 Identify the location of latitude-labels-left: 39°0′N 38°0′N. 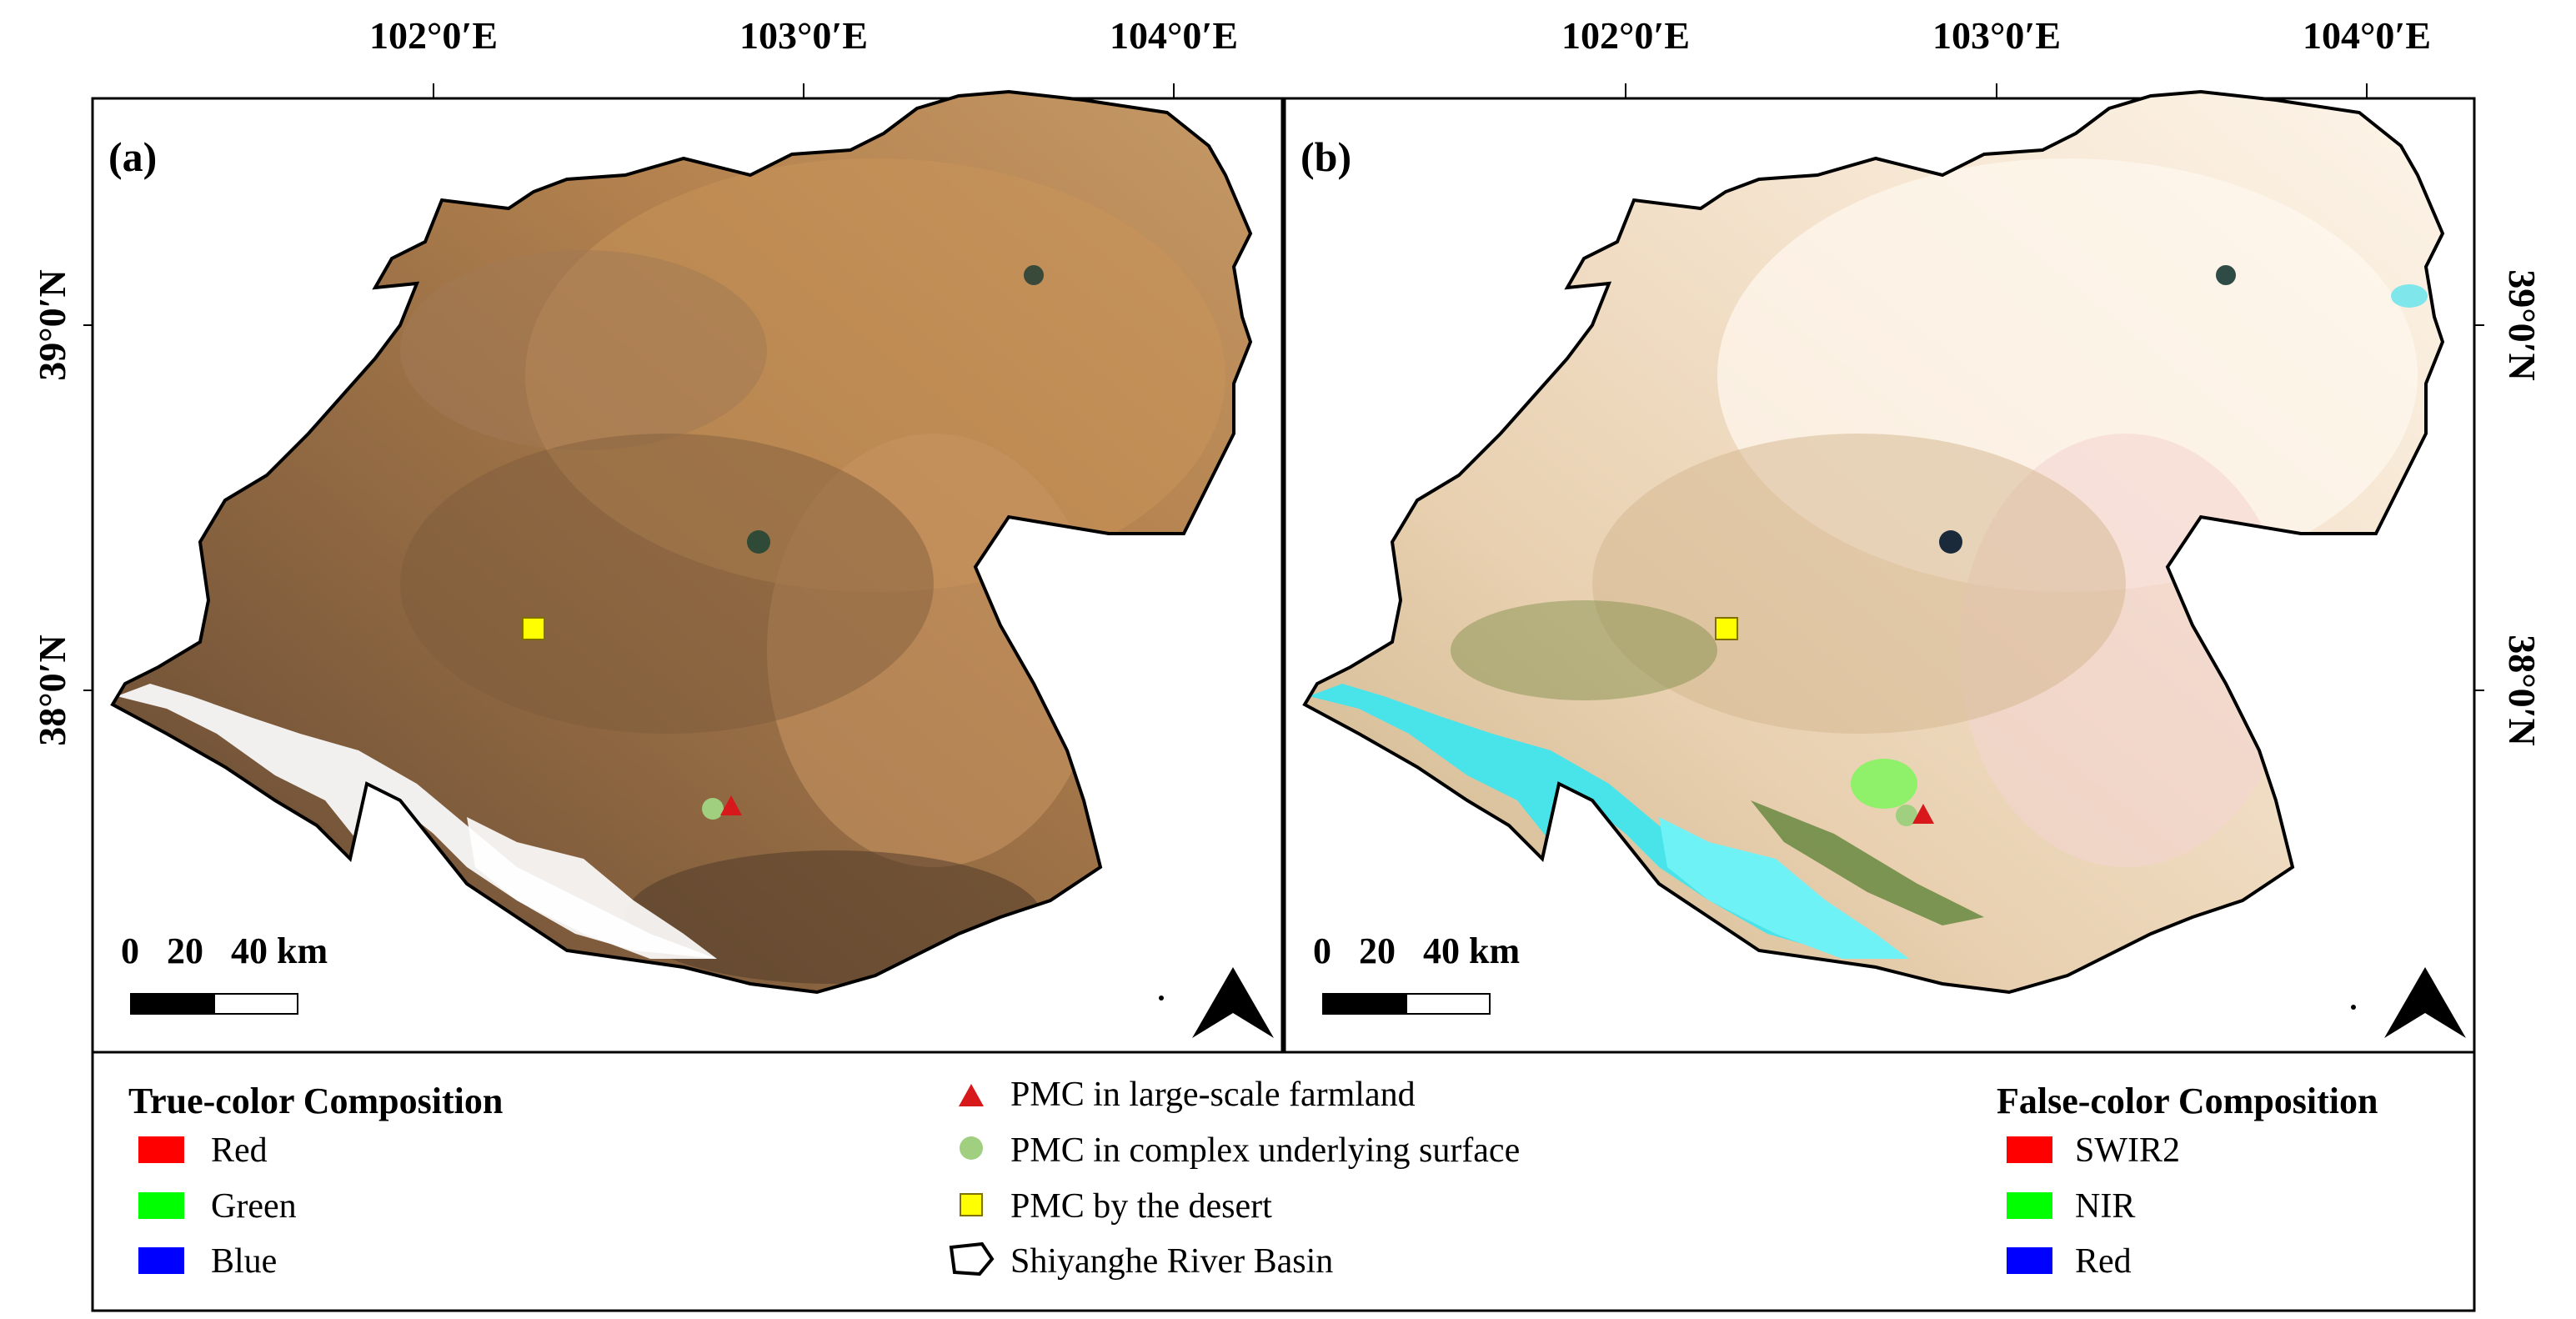
(62, 507).